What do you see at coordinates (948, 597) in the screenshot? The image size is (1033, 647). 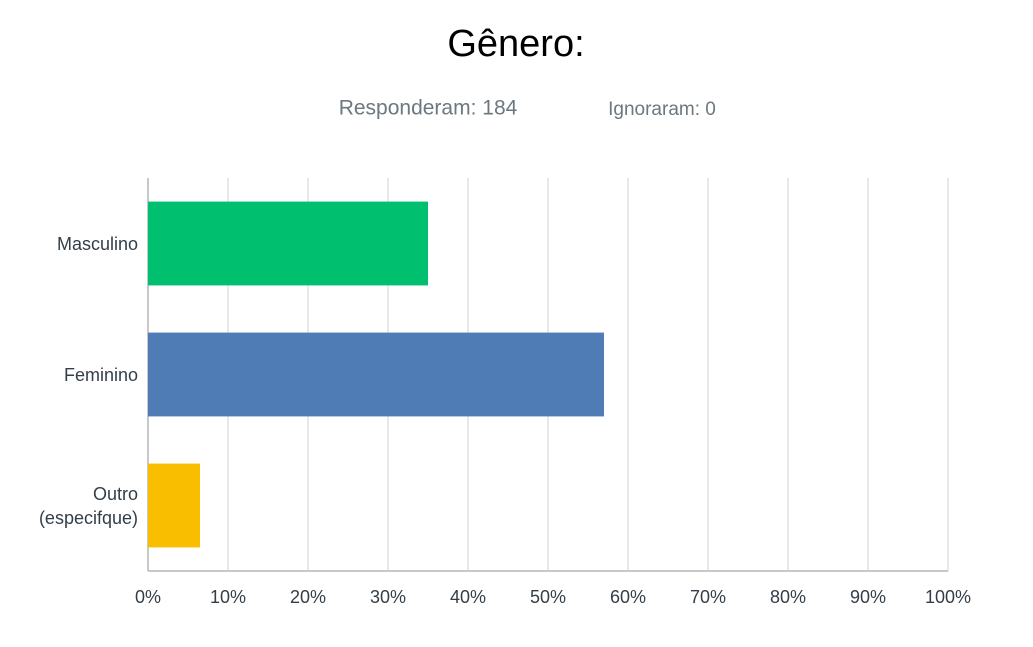 I see `x-tick-label: 100%` at bounding box center [948, 597].